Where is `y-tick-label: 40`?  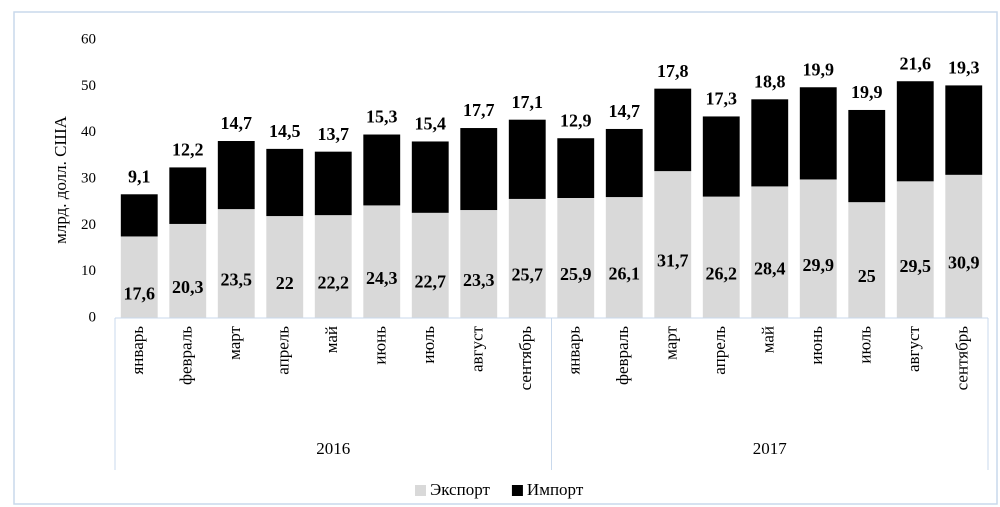
y-tick-label: 40 is located at coordinates (88, 132).